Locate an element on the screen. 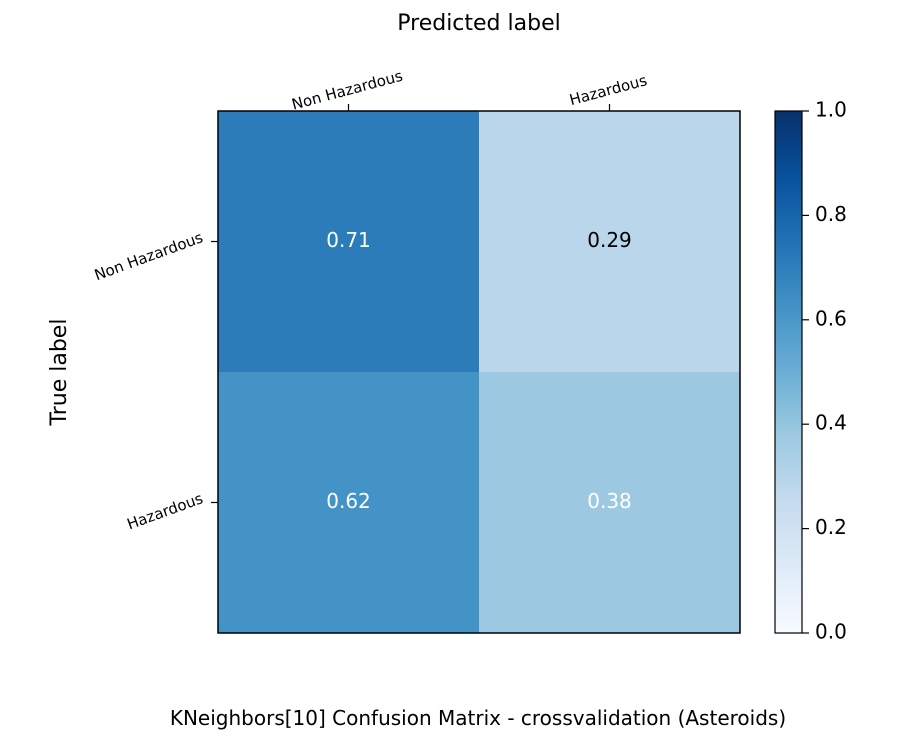 The image size is (900, 750). cell-value-label: 0.29 is located at coordinates (609, 240).